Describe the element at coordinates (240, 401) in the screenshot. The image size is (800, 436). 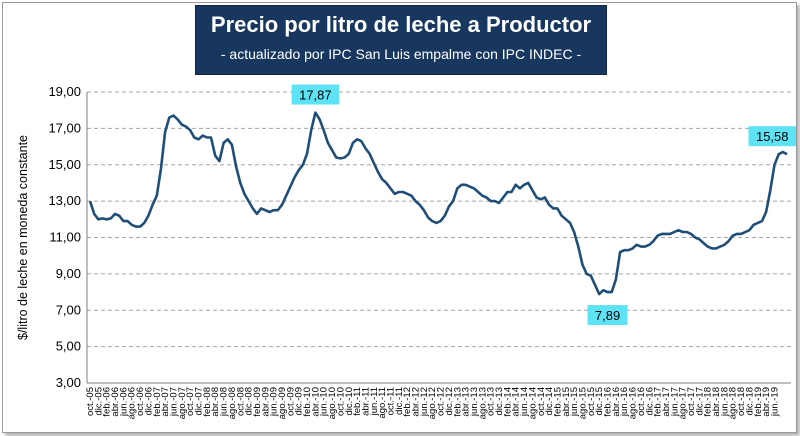
I see `x-tick-label: oct.-08` at that location.